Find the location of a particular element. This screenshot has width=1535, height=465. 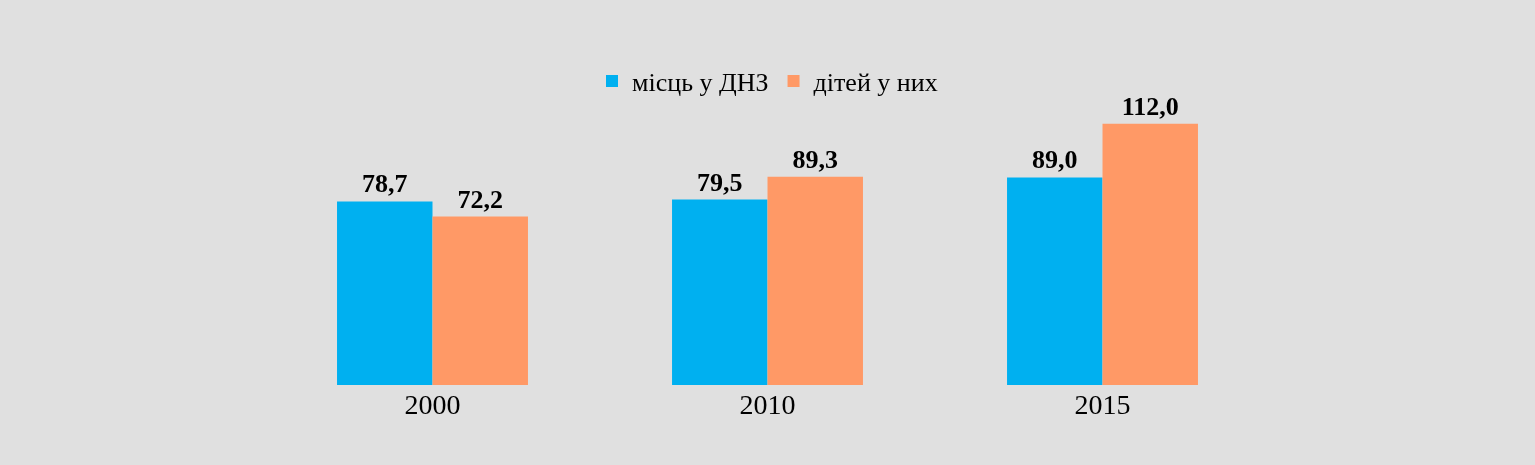

data-label: 112,0 is located at coordinates (1150, 106).